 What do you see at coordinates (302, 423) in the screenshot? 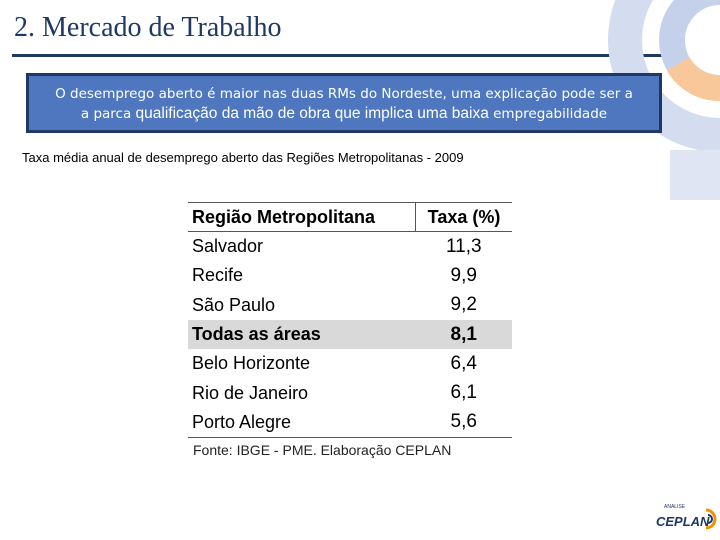
I see `region-cell: Porto Alegre` at bounding box center [302, 423].